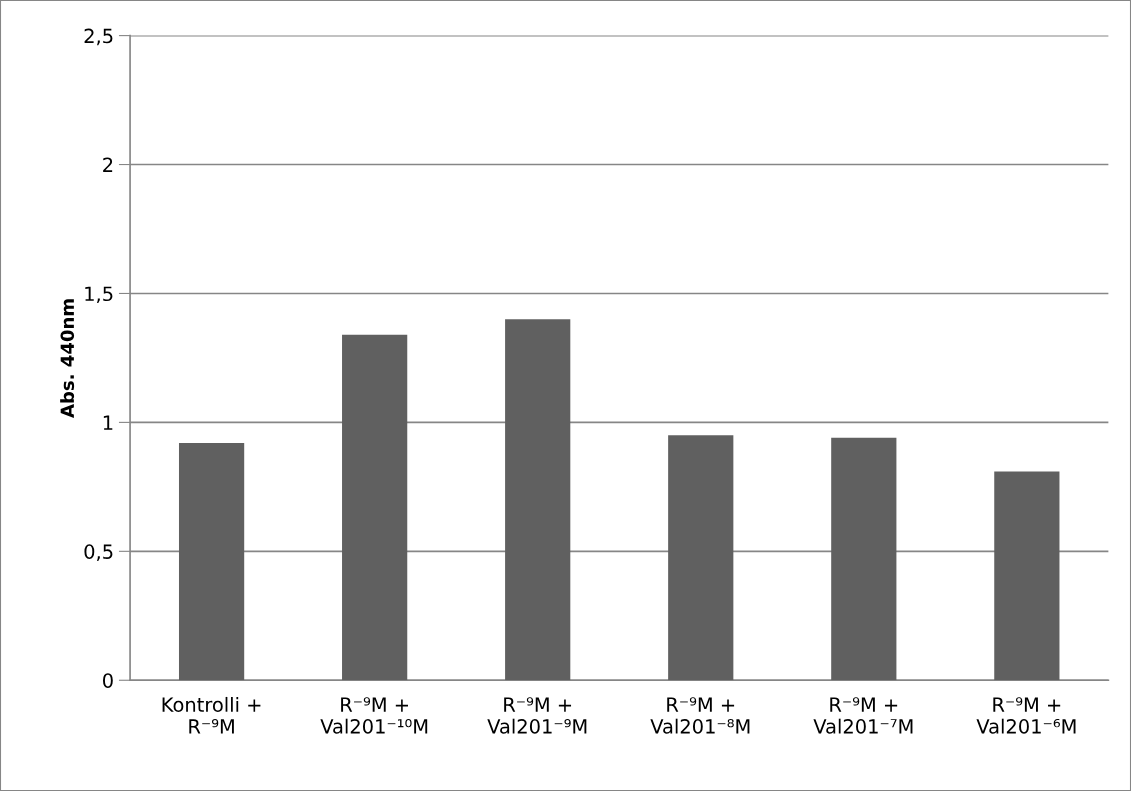 This screenshot has width=1131, height=791. I want to click on x-tick-label: Kontrolli + R⁻⁹M, so click(211, 715).